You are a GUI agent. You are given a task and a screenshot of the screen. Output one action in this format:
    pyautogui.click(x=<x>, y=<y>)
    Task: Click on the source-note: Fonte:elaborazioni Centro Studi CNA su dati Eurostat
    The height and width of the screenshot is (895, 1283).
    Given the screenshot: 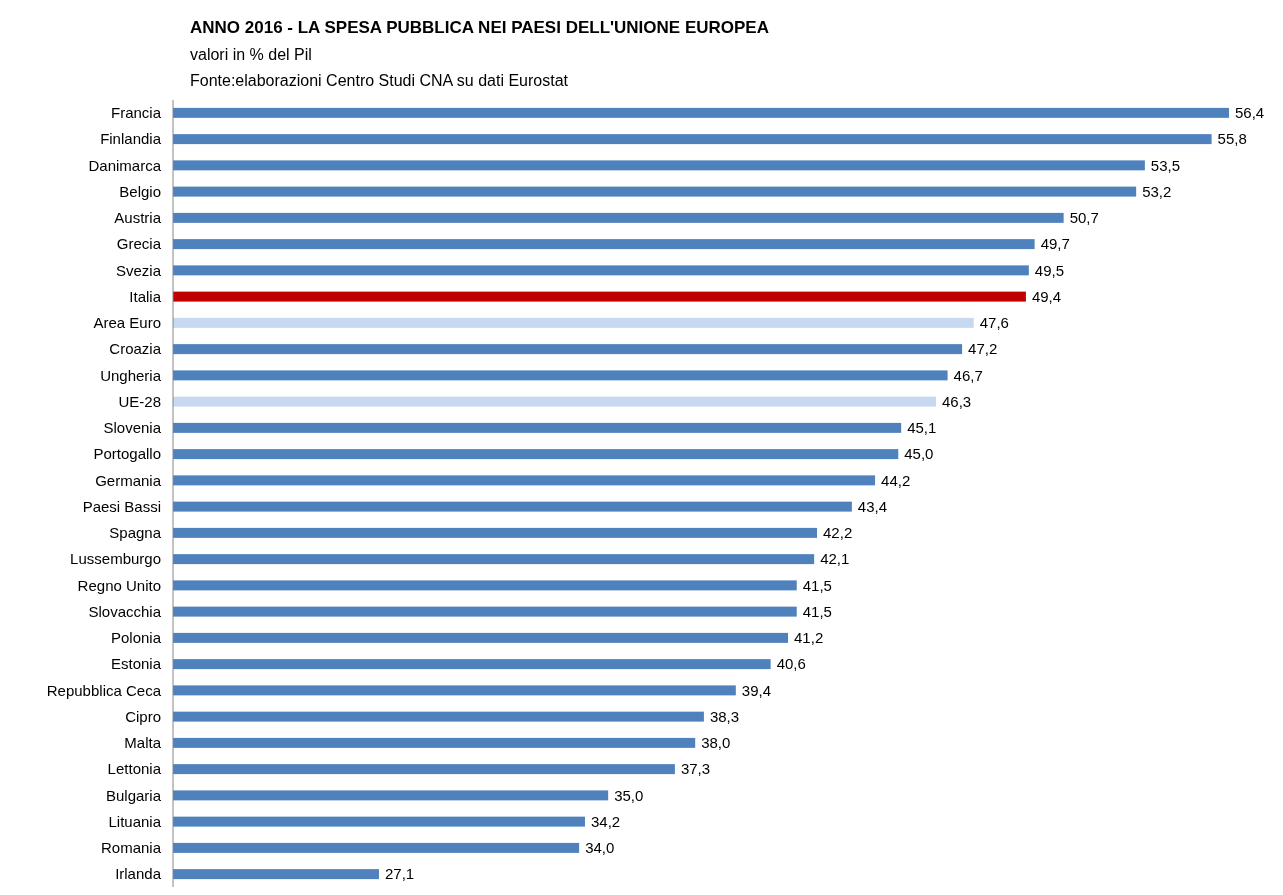 What is the action you would take?
    pyautogui.click(x=379, y=80)
    